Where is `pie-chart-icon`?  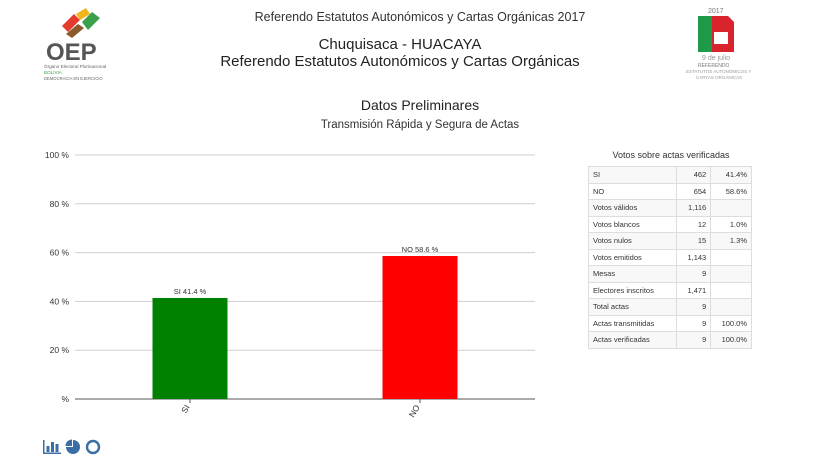
pie-chart-icon is located at coordinates (73, 447).